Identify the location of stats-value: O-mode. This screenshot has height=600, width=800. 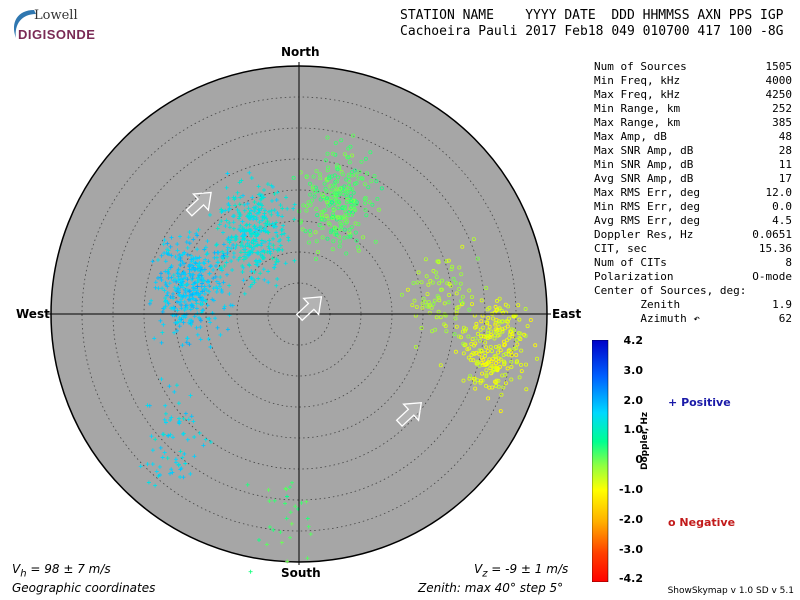
(772, 276).